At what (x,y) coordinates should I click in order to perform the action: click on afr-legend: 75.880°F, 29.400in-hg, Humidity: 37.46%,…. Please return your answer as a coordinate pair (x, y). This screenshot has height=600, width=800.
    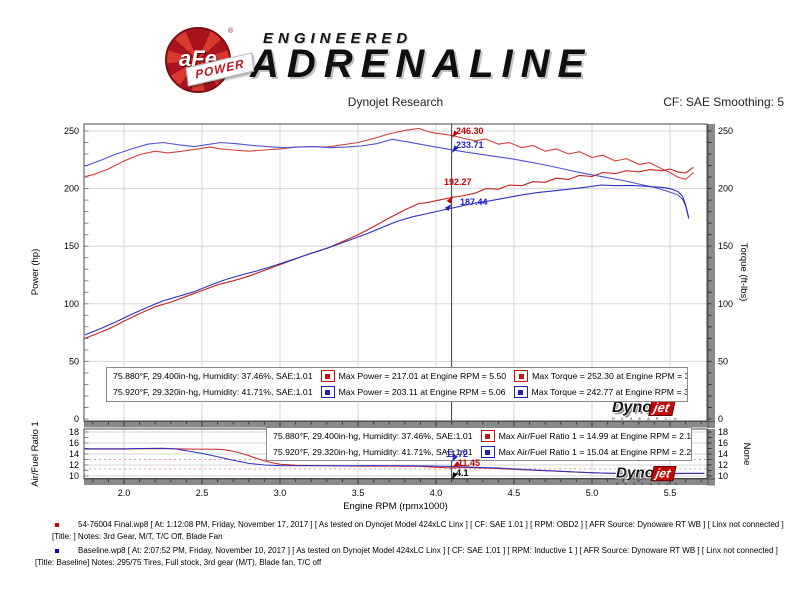
    Looking at the image, I should click on (479, 444).